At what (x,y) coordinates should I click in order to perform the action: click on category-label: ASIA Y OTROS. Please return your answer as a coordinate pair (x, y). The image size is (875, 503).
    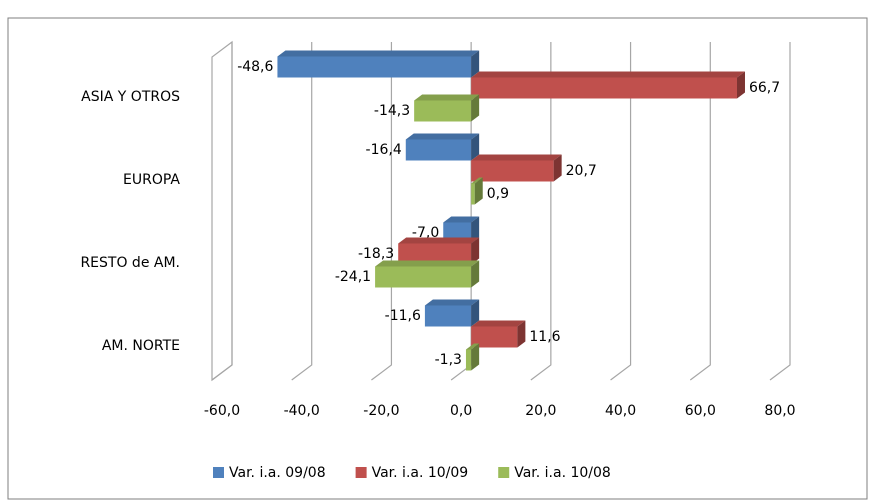
    Looking at the image, I should click on (130, 97).